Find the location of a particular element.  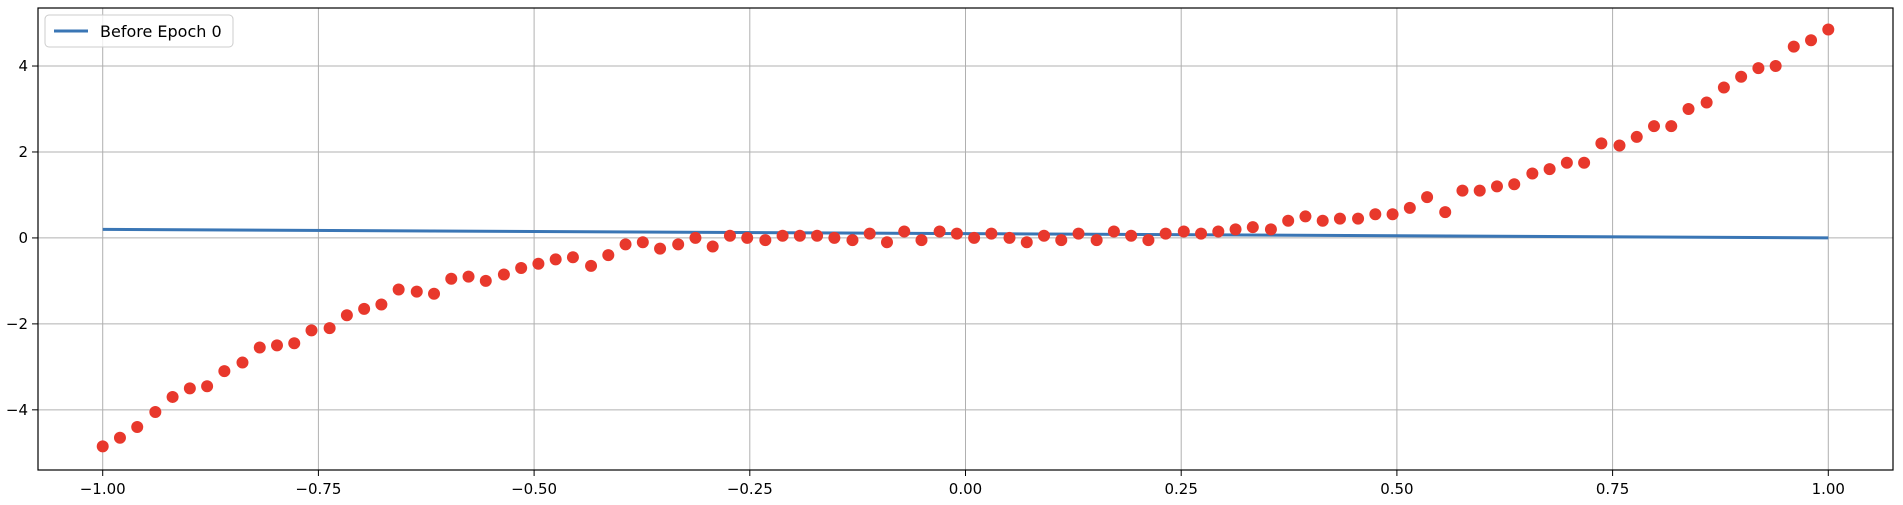

x-tick-label: 0.00 is located at coordinates (965, 489).